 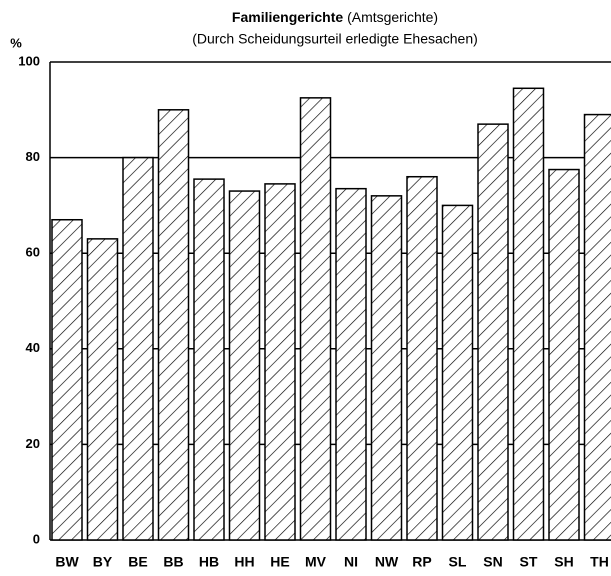 I want to click on x-tick-label: HH, so click(x=244, y=562).